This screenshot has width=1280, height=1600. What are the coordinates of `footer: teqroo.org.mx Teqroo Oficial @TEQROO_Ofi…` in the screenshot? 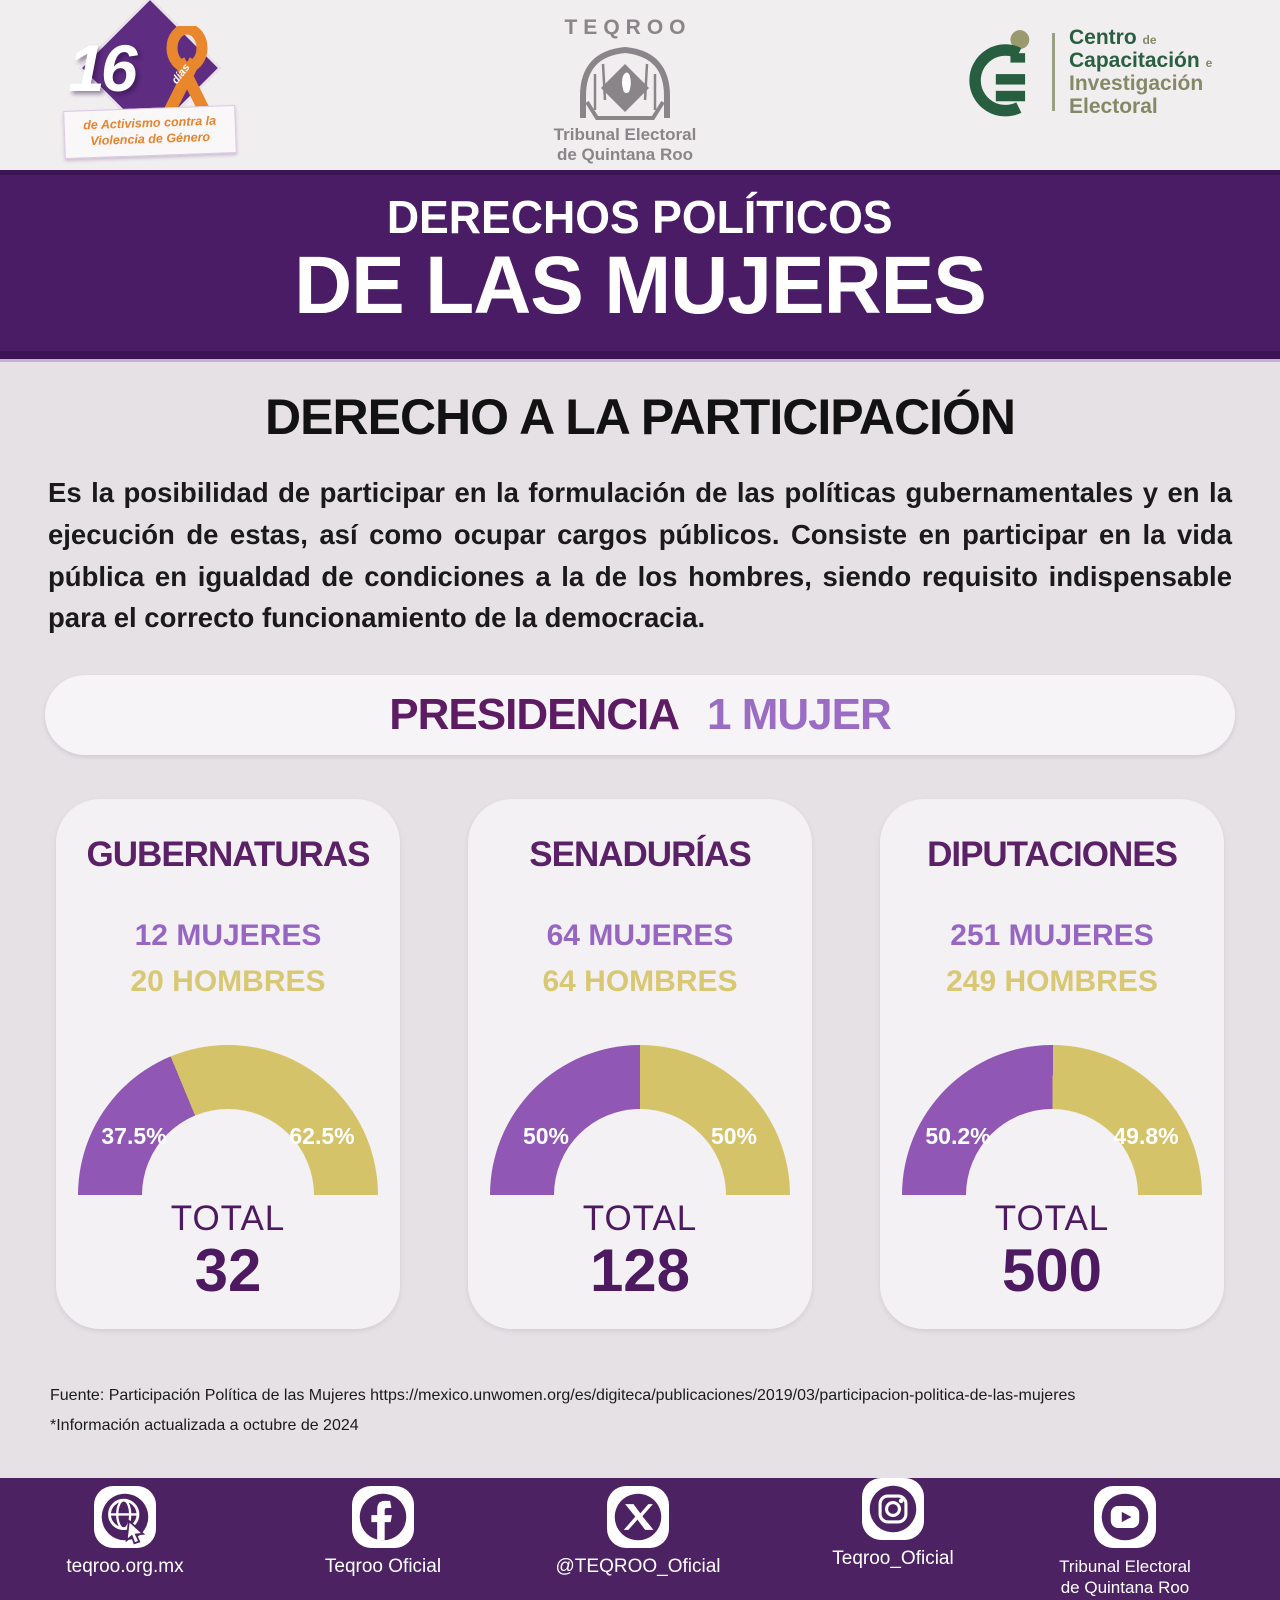 It's located at (640, 1539).